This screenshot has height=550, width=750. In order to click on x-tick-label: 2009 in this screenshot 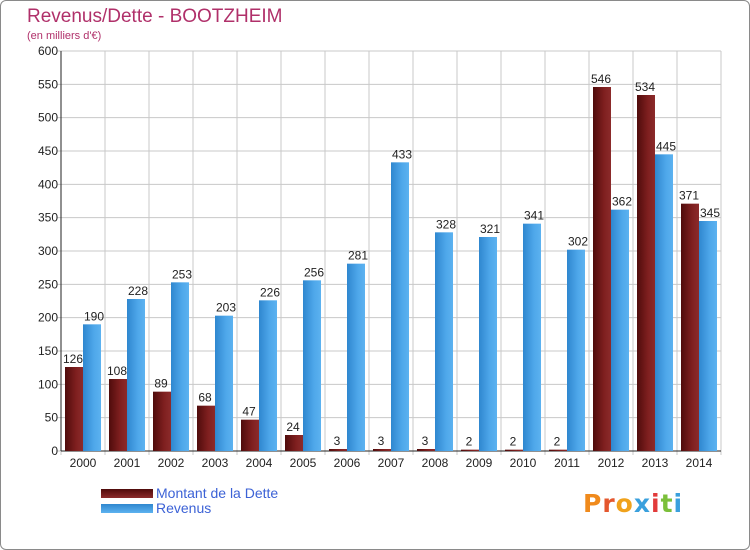, I will do `click(479, 463)`.